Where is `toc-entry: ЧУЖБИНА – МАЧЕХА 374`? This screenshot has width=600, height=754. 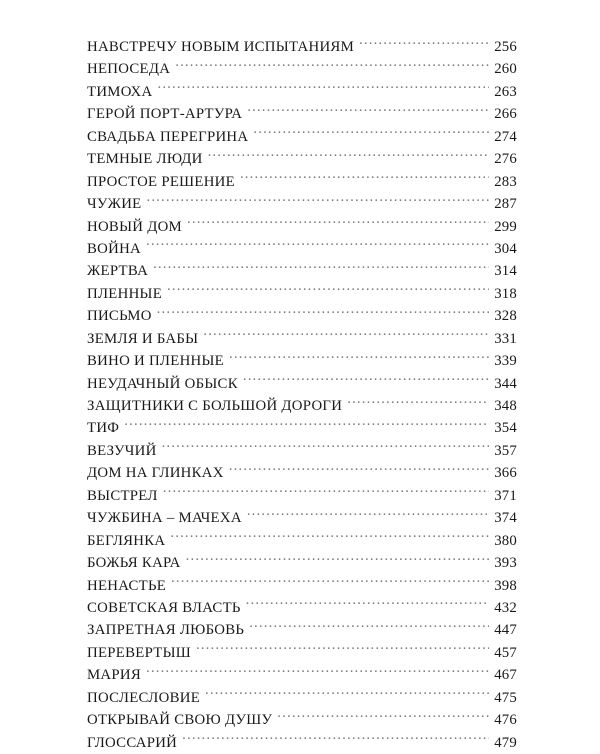 toc-entry: ЧУЖБИНА – МАЧЕХА 374 is located at coordinates (302, 518).